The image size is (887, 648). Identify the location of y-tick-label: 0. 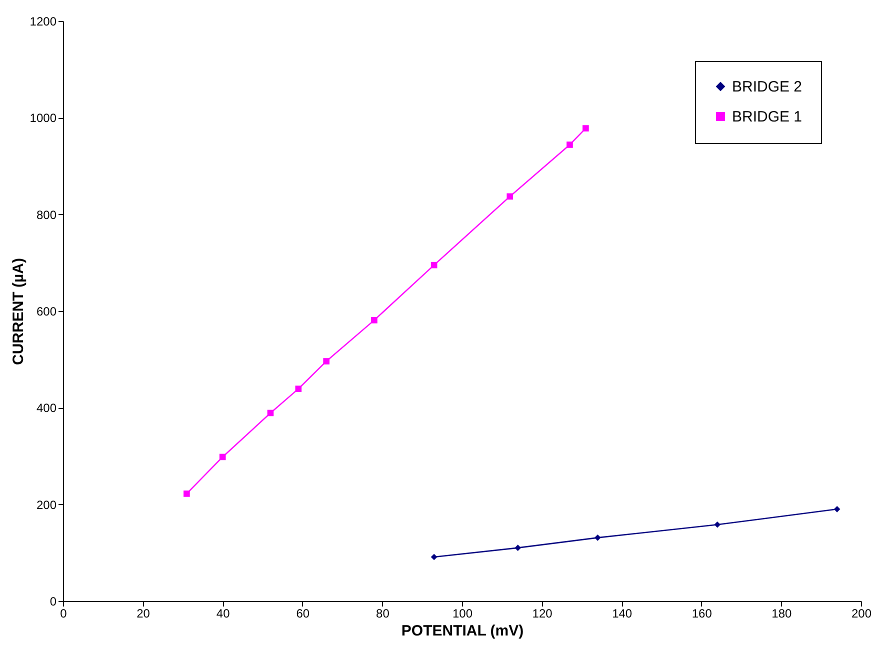
(53, 601).